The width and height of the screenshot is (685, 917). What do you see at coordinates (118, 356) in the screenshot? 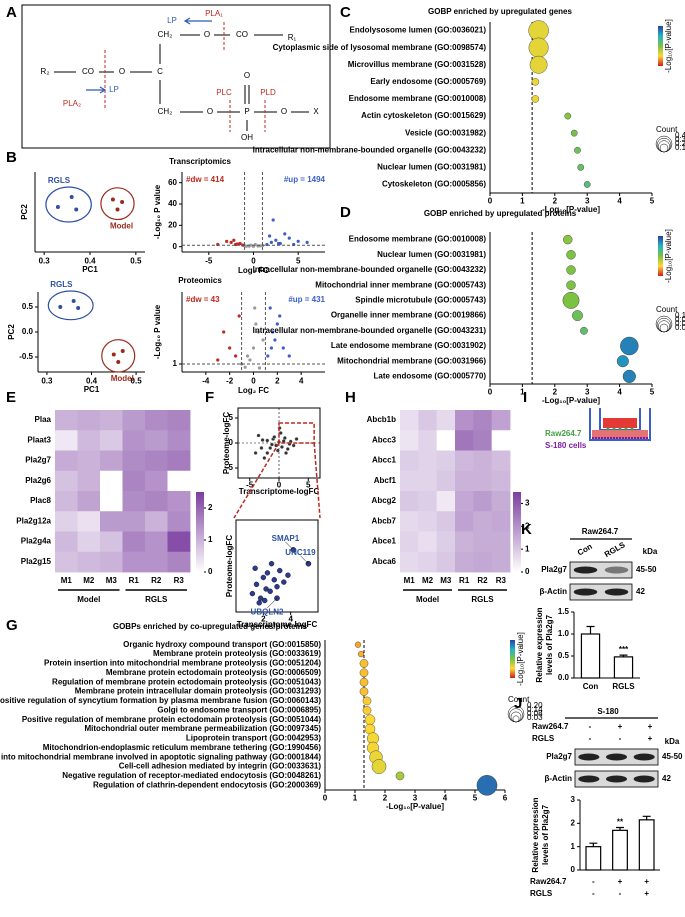
I see `group-ellipse` at bounding box center [118, 356].